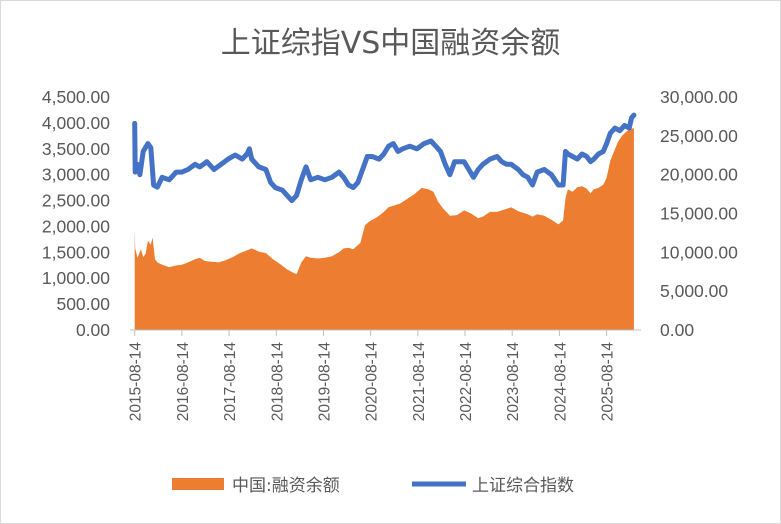 This screenshot has width=781, height=524. Describe the element at coordinates (466, 382) in the screenshot. I see `x-tick-label: 2022-08-14` at that location.